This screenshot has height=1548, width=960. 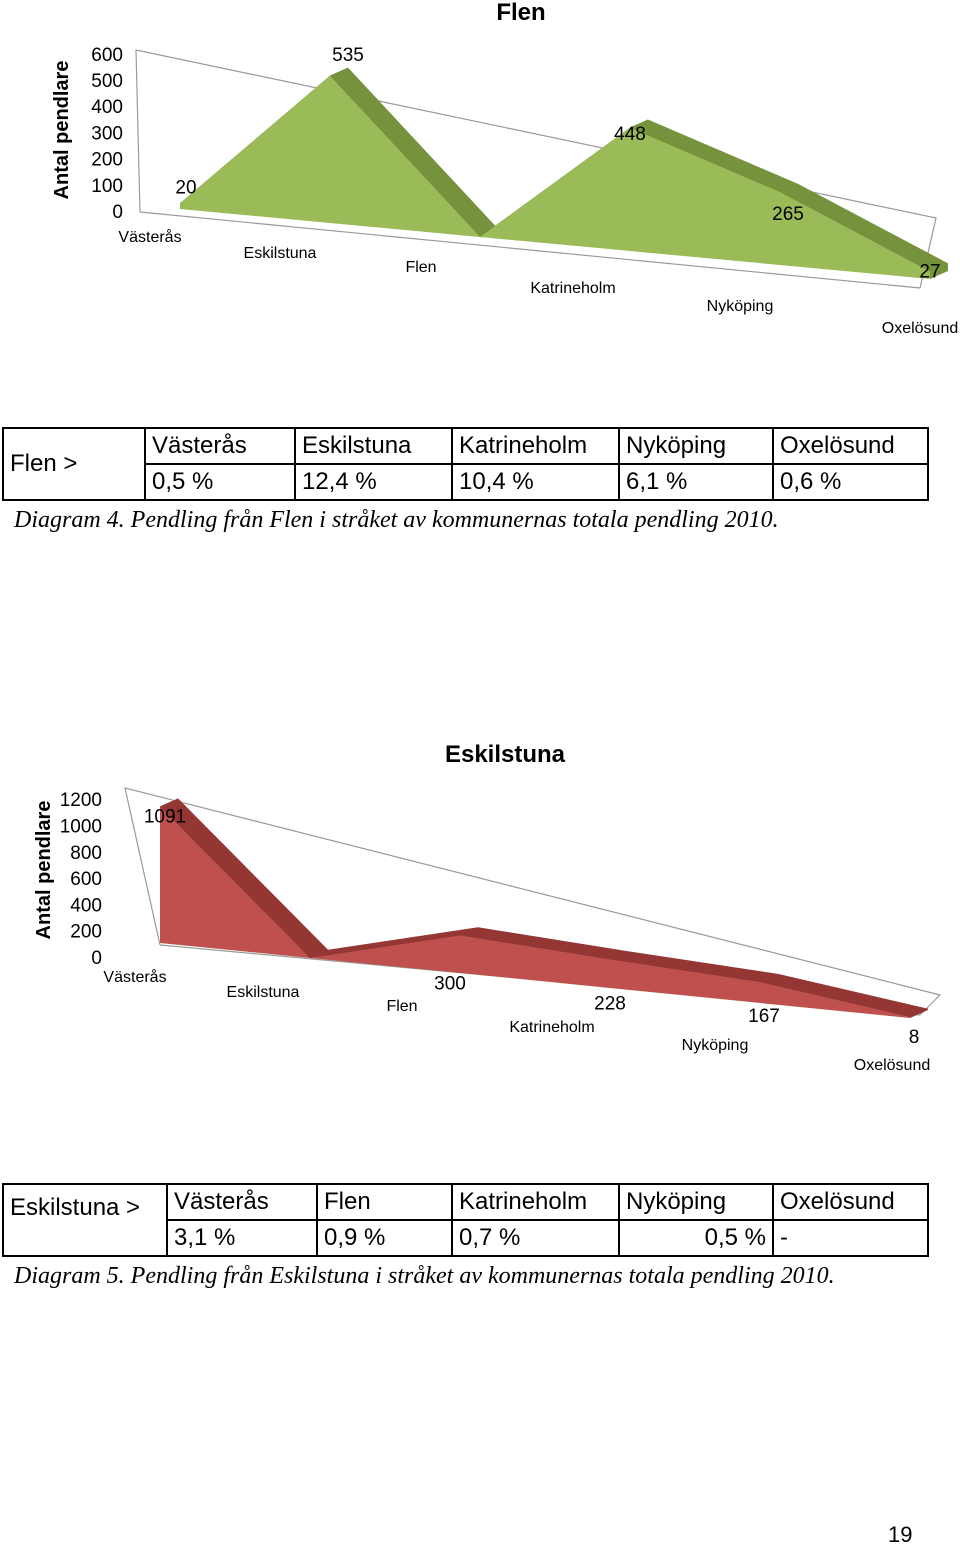 What do you see at coordinates (74, 464) in the screenshot?
I see `table-row-header: Flen >` at bounding box center [74, 464].